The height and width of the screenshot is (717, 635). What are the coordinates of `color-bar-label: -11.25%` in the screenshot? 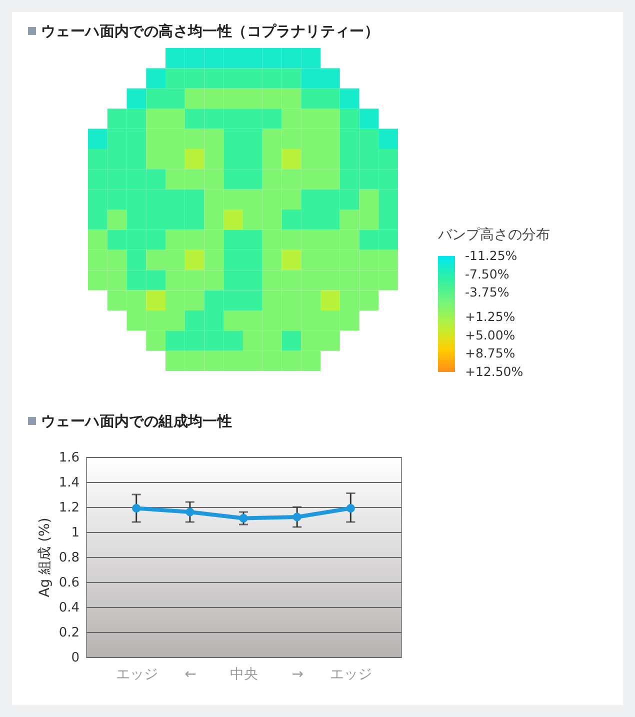 It's located at (491, 255).